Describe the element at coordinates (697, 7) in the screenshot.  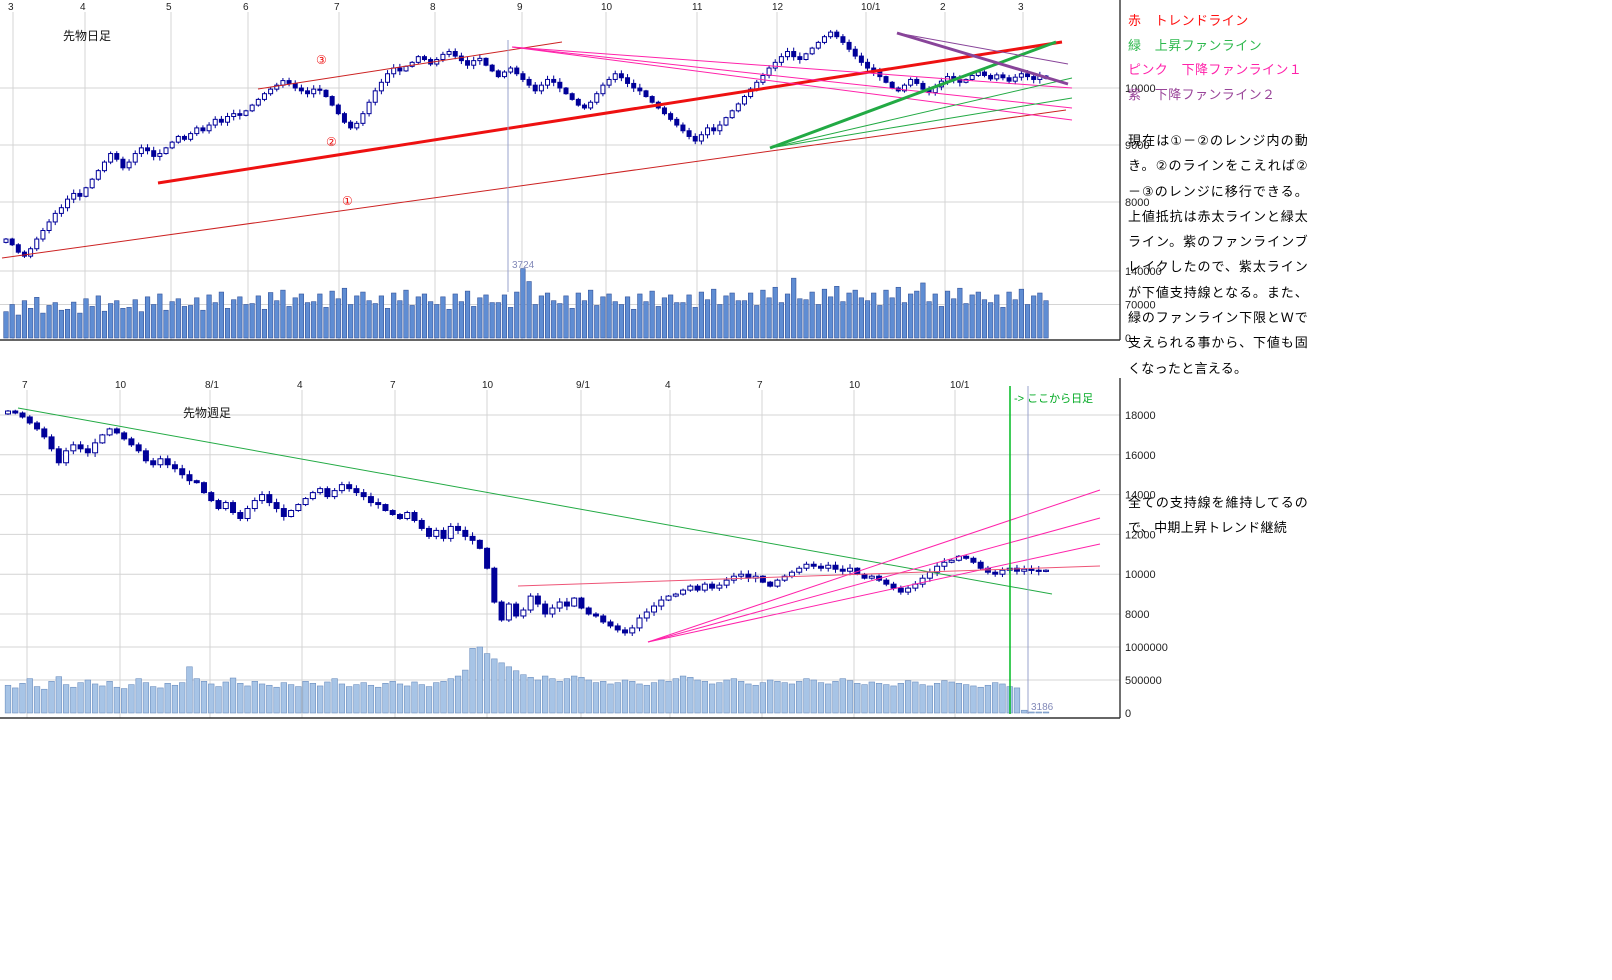
I see `svg-text: 11` at that location.